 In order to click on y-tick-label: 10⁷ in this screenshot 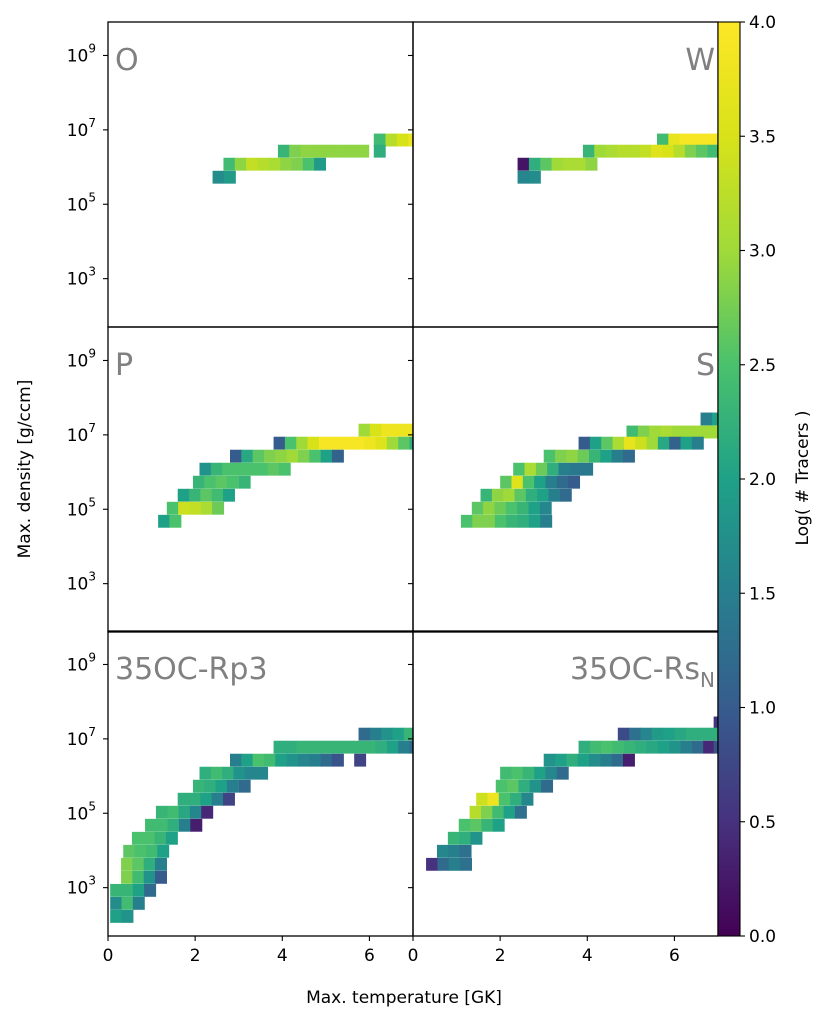, I will do `click(81, 433)`.